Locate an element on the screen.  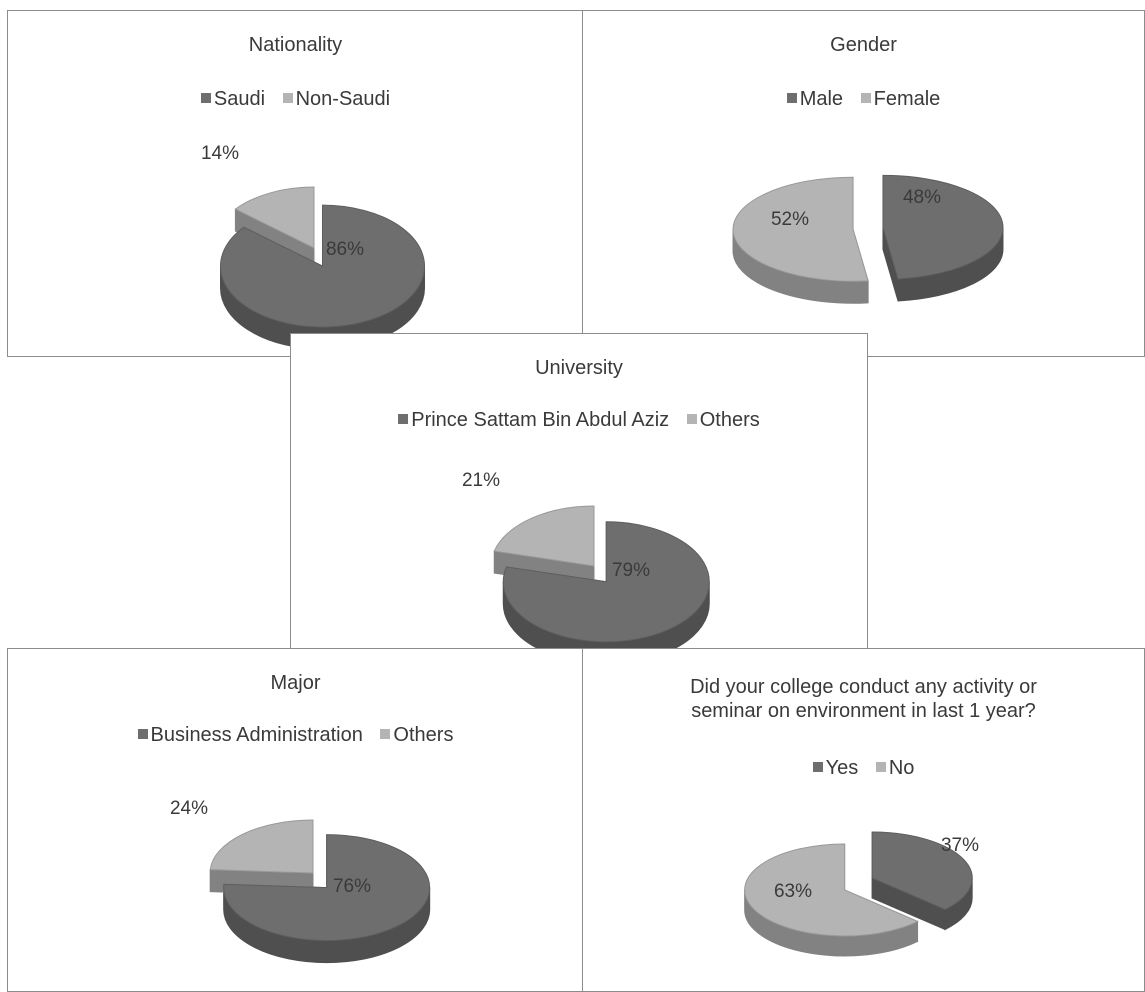
legend-item-business-administration: Business Administration is located at coordinates (250, 735).